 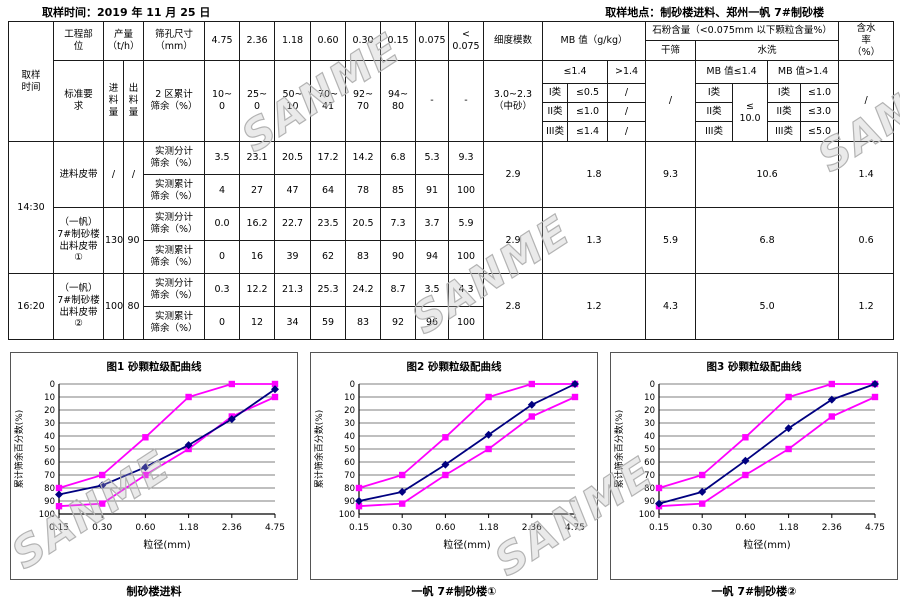 I want to click on dry-sieve-cell: 9.3, so click(x=671, y=174).